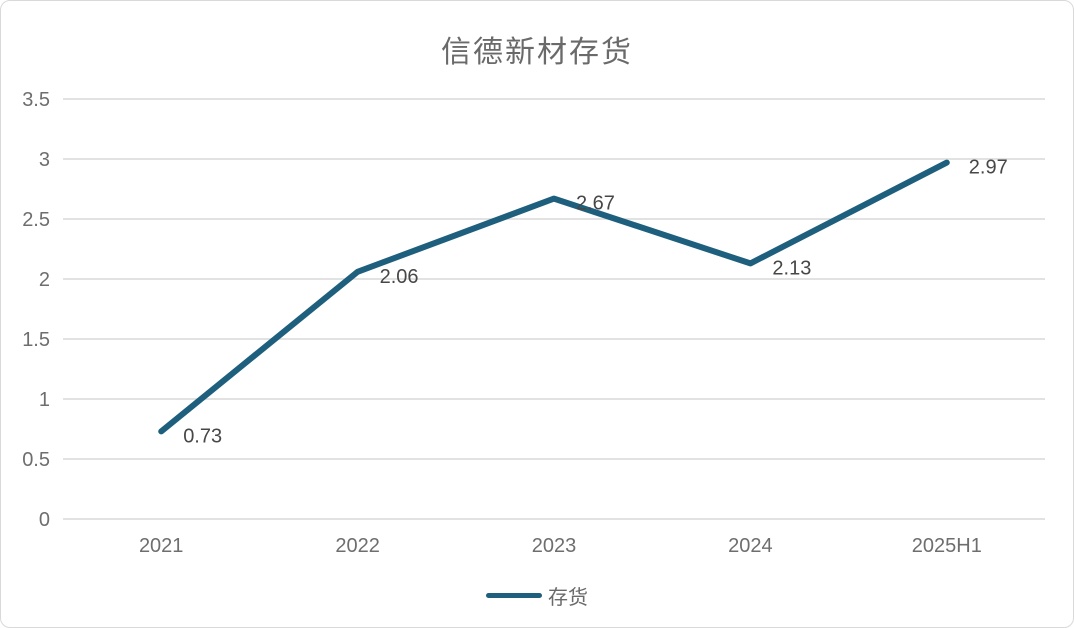  Describe the element at coordinates (791, 268) in the screenshot. I see `data-label: 2.13` at that location.